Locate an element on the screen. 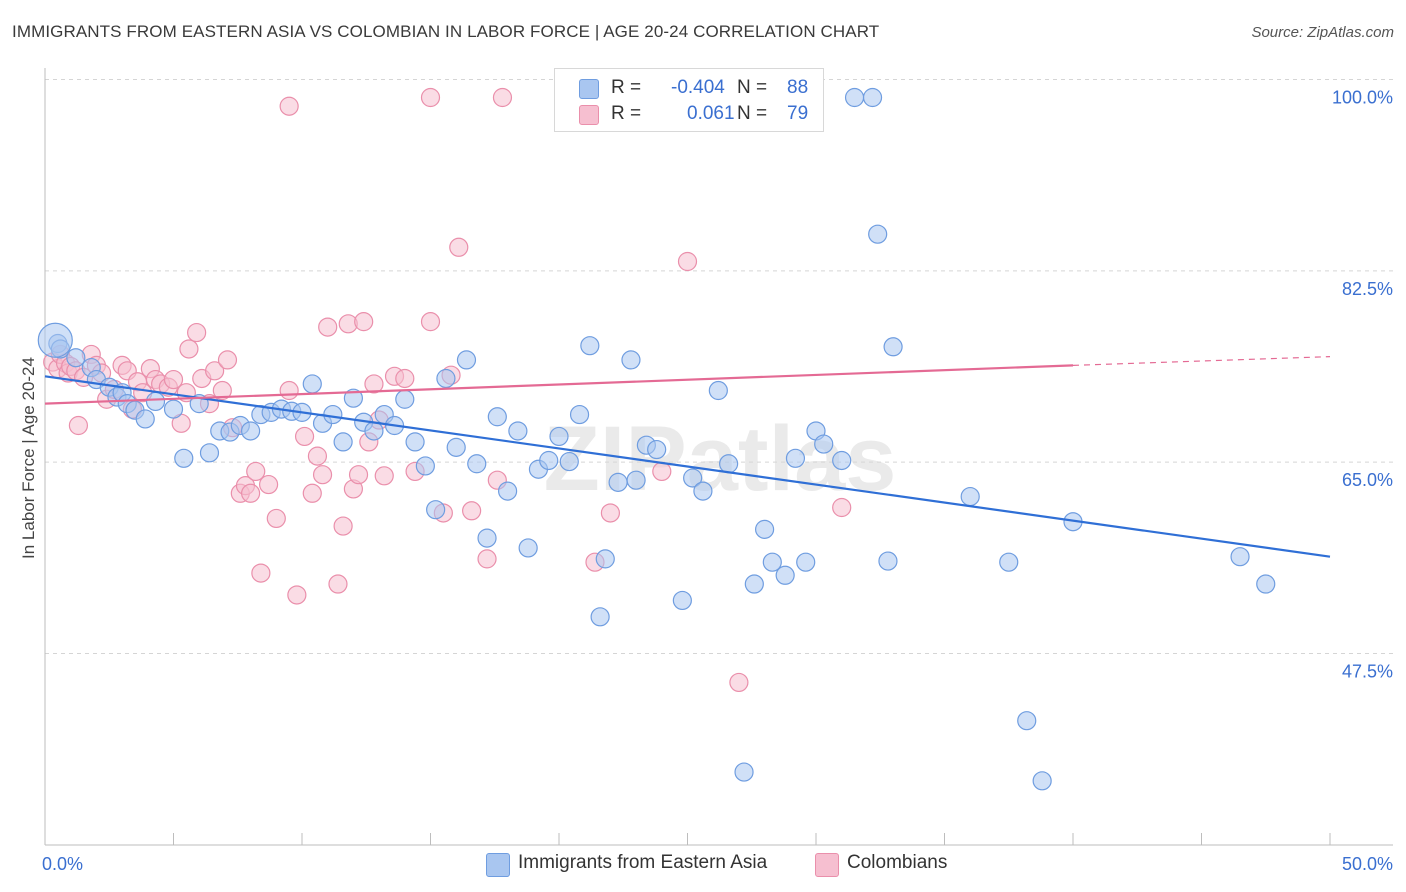 This screenshot has width=1406, height=892. y-tick-label: 82.5% is located at coordinates (1367, 289).